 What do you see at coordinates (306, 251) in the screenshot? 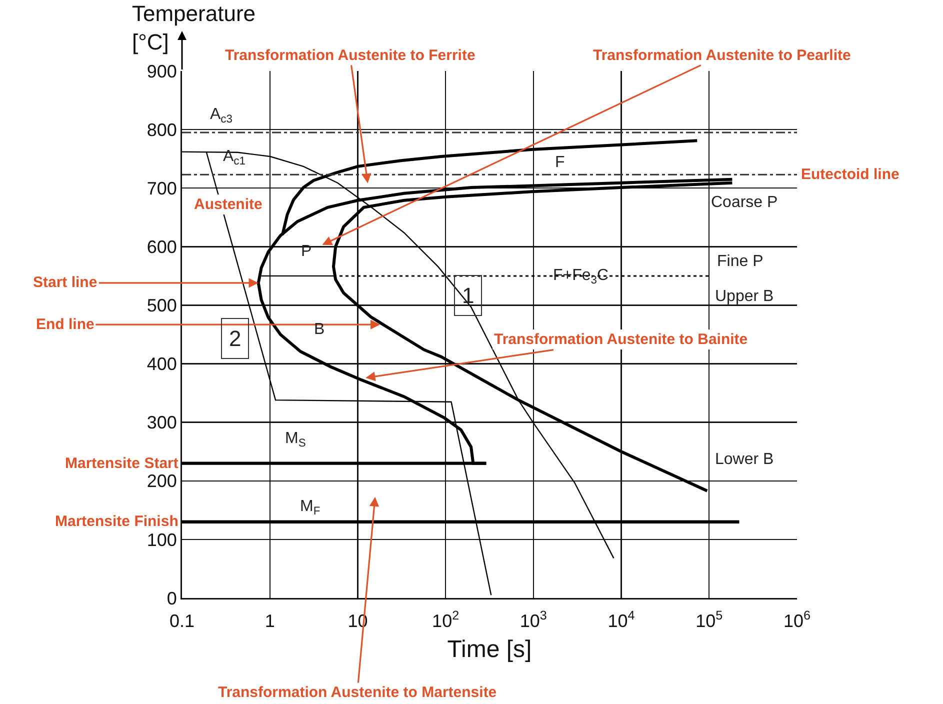
I see `annotation: P` at bounding box center [306, 251].